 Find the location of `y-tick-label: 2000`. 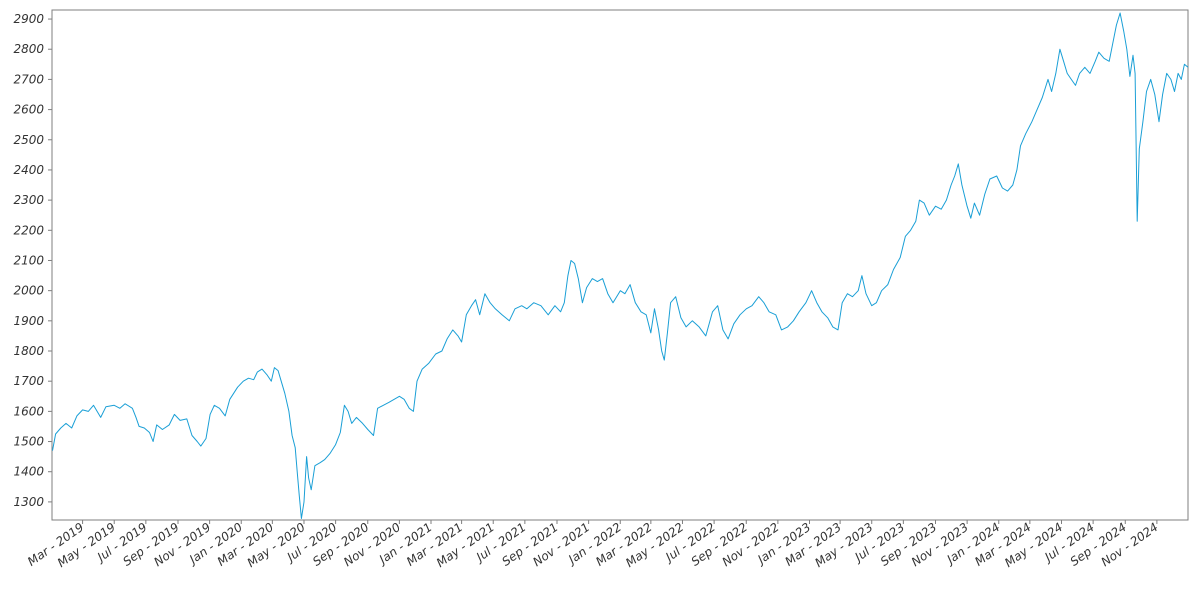

y-tick-label: 2000 is located at coordinates (28, 291).